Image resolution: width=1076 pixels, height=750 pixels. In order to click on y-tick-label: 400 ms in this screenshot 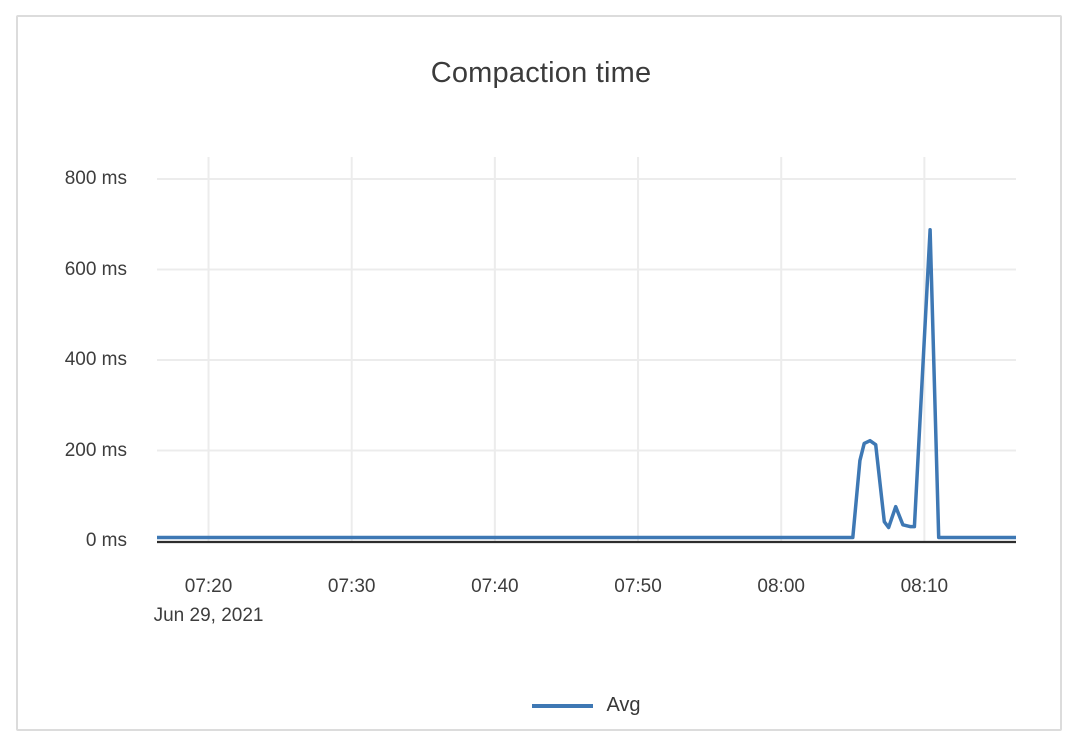, I will do `click(95, 359)`.